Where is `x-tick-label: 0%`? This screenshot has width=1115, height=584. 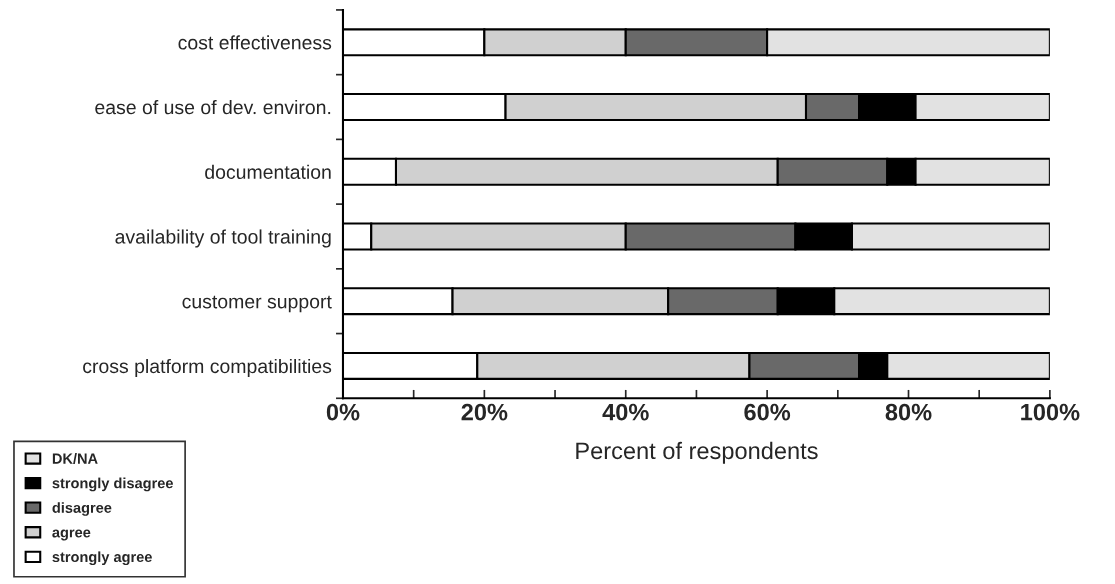 x-tick-label: 0% is located at coordinates (343, 412).